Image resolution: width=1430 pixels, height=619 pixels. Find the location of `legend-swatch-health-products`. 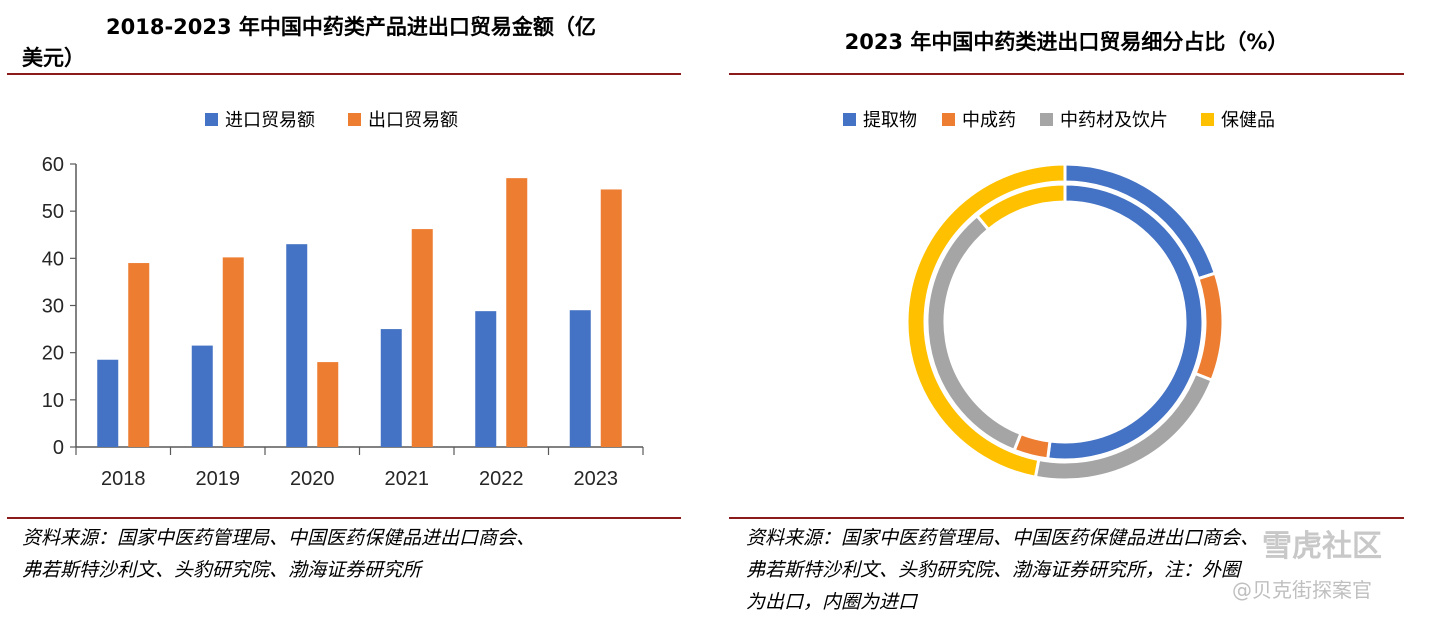

legend-swatch-health-products is located at coordinates (1207, 119).